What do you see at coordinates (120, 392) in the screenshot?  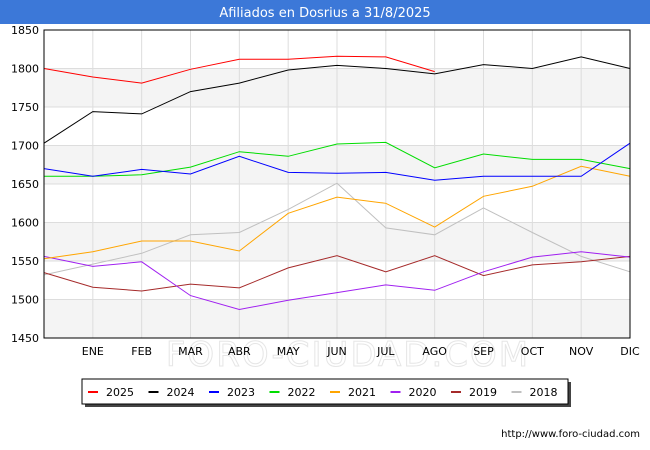 I see `legend-label-2025: 2025` at bounding box center [120, 392].